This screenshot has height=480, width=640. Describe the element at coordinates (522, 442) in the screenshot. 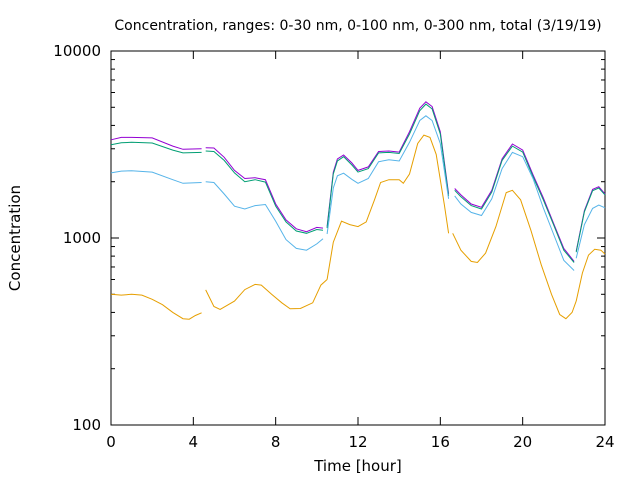

I see `x-tick-label: 20` at that location.